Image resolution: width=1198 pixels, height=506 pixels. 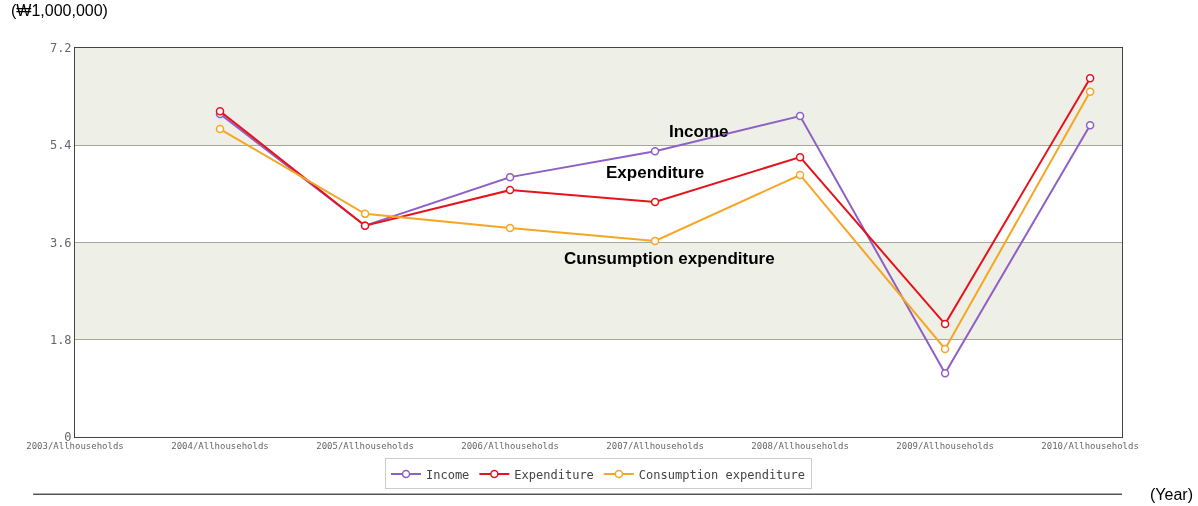 I want to click on y-tick-label: 5.4, so click(x=60, y=145).